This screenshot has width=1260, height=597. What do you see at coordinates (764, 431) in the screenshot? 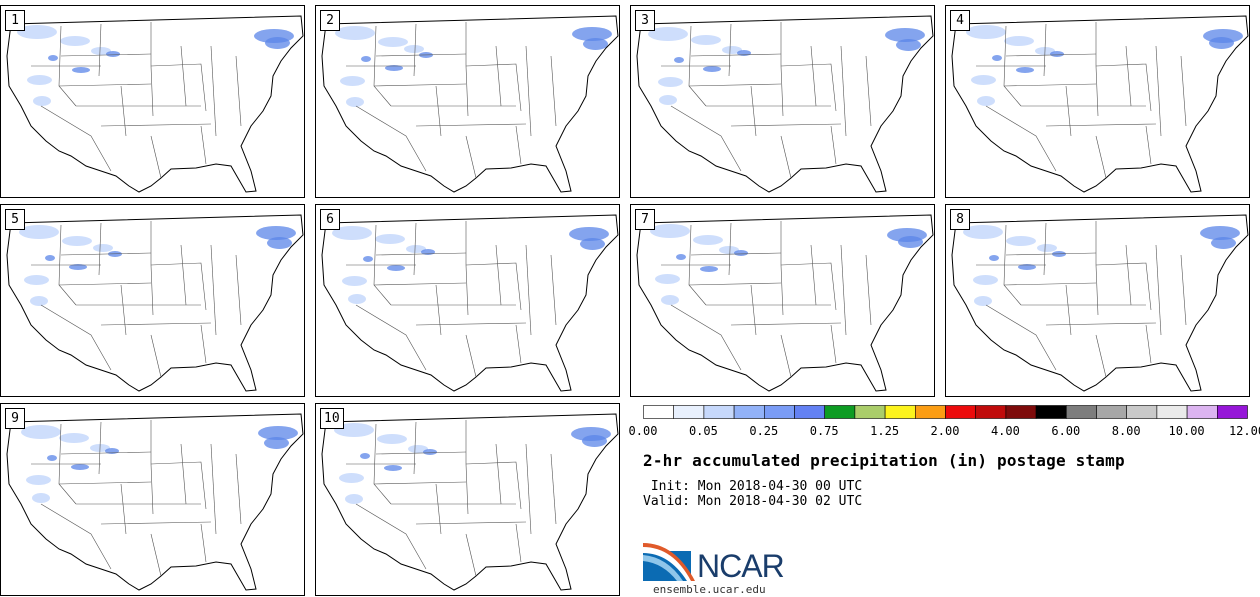
I see `colorbar-tick-label: 0.25` at bounding box center [764, 431].